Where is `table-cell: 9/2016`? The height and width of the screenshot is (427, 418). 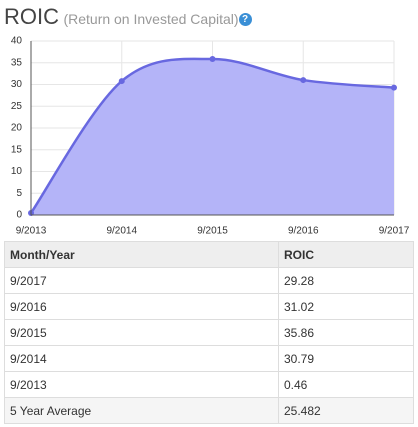
table-cell: 9/2016 is located at coordinates (141, 306).